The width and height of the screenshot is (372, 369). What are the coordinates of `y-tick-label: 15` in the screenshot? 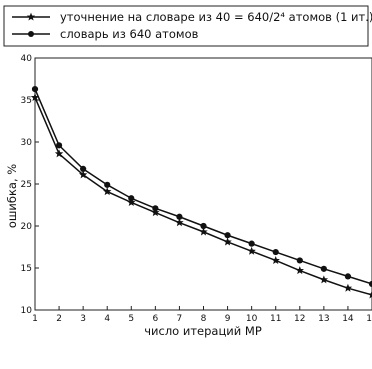 It's located at (26, 269).